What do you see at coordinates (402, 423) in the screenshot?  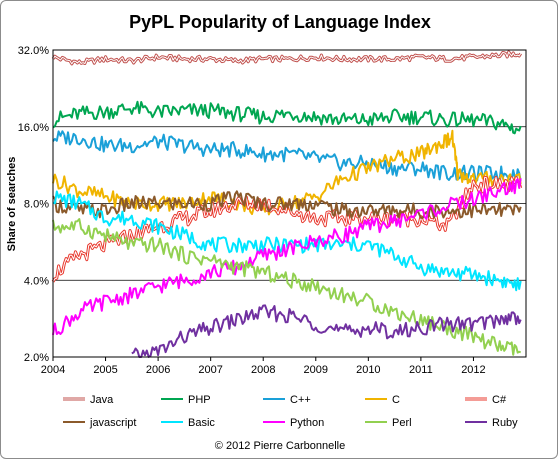 I see `legend-label-perl: Perl` at bounding box center [402, 423].